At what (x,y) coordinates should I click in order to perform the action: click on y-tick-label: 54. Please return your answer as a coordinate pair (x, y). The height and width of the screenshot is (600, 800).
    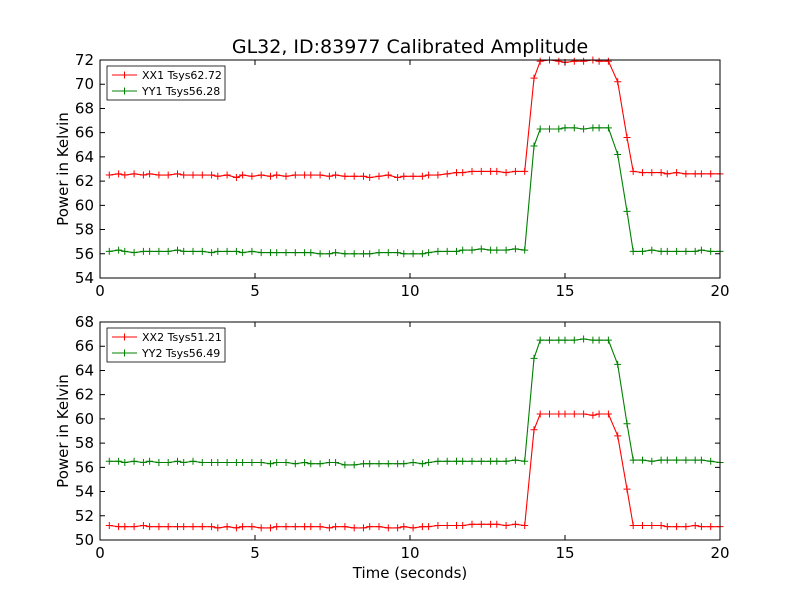
    Looking at the image, I should click on (84, 492).